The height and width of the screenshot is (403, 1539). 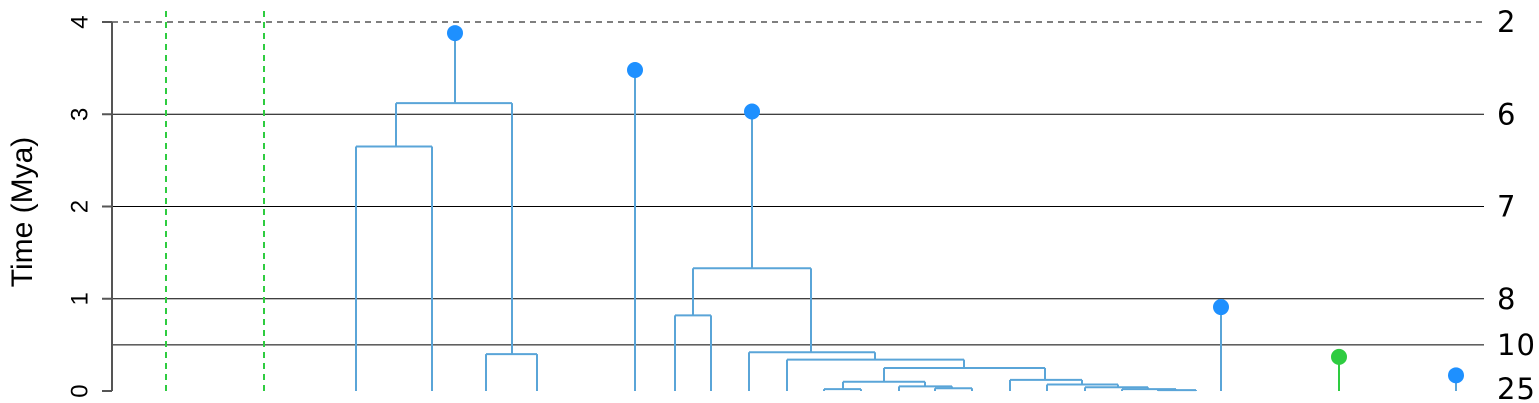 I want to click on count-label-0: 2, so click(x=1506, y=22).